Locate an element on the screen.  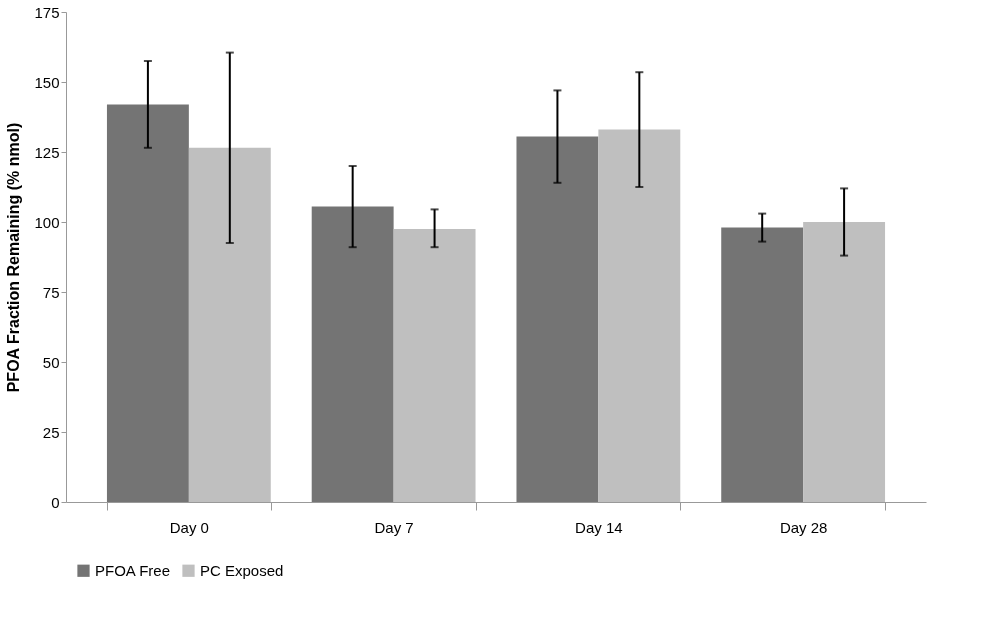
x-tick-label: Day 0 is located at coordinates (189, 527).